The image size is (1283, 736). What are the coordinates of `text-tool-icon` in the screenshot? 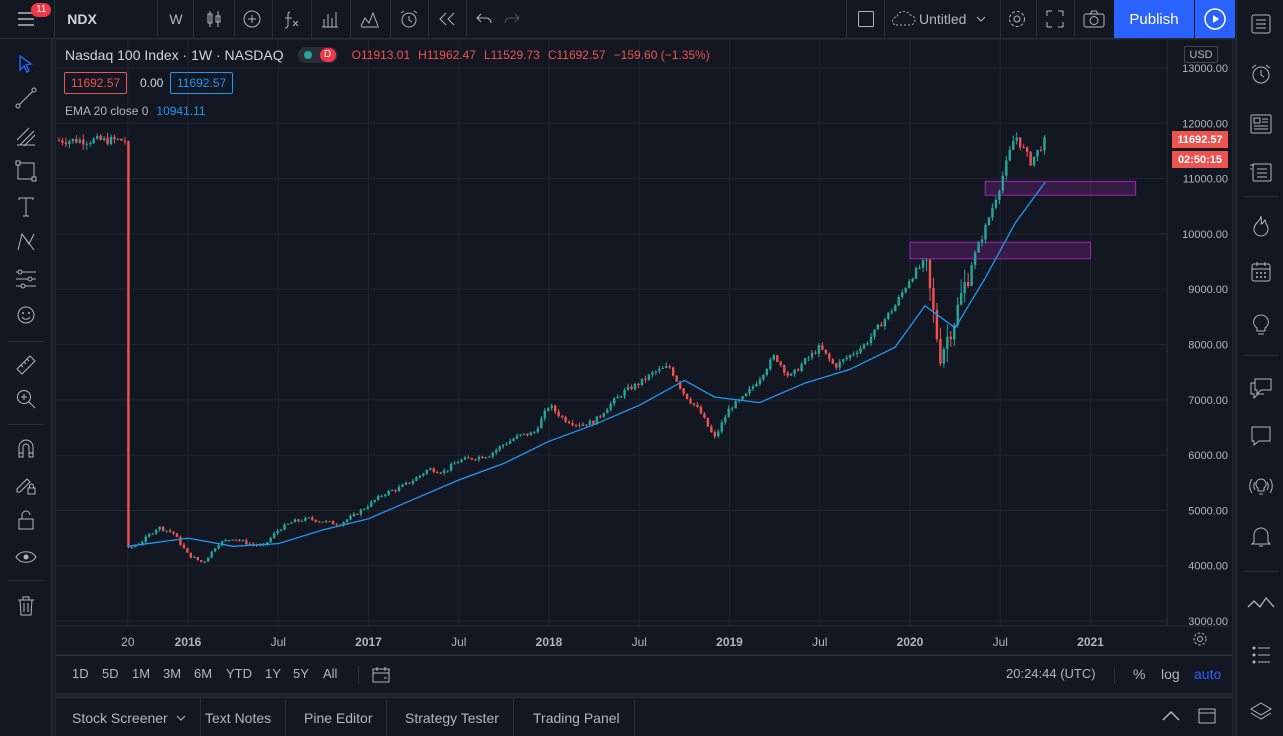 It's located at (26, 207).